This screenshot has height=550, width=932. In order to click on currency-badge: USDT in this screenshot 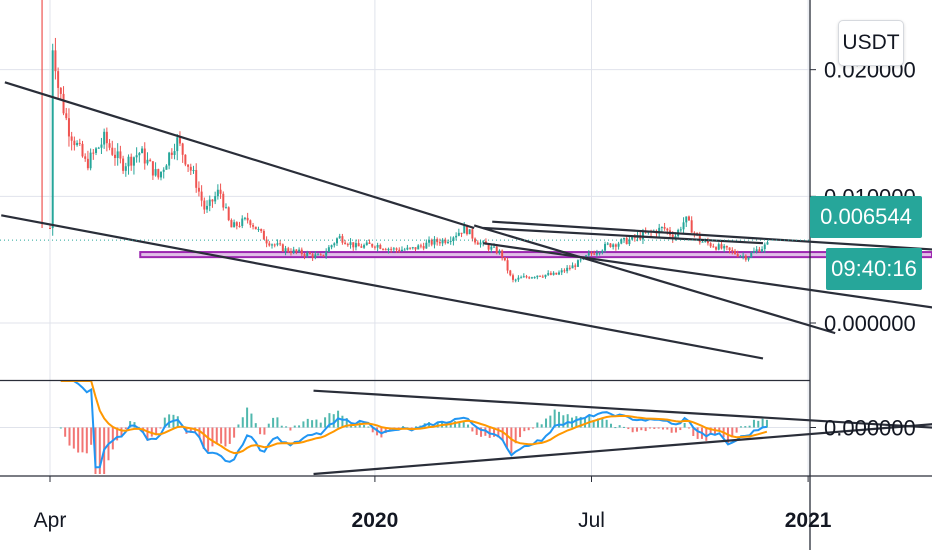, I will do `click(871, 43)`.